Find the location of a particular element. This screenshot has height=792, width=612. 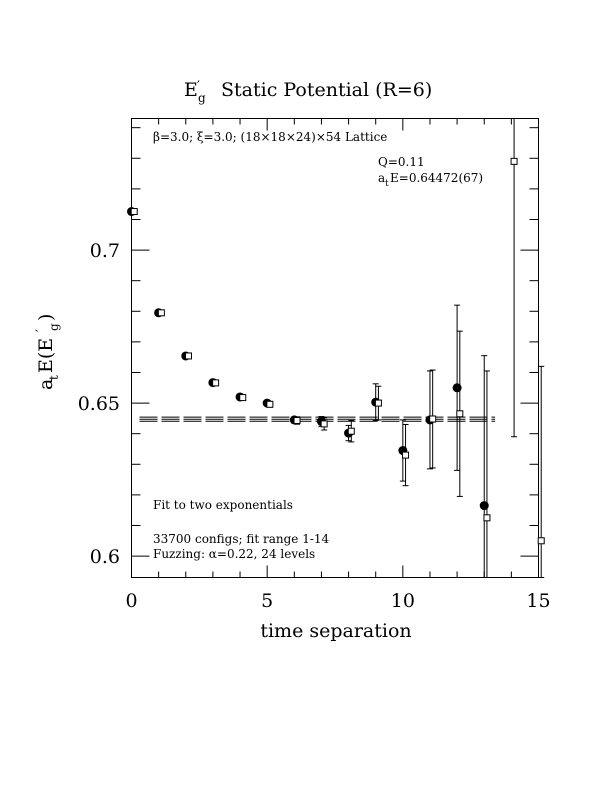

annotation-ate-base: a is located at coordinates (381, 178).